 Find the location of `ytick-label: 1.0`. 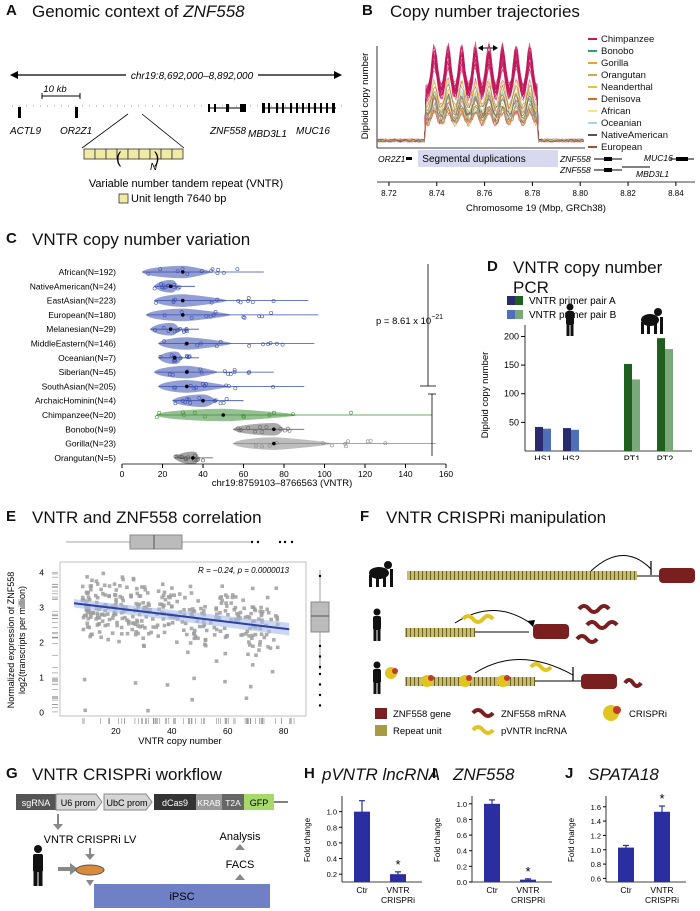

ytick-label: 1.0 is located at coordinates (332, 812).